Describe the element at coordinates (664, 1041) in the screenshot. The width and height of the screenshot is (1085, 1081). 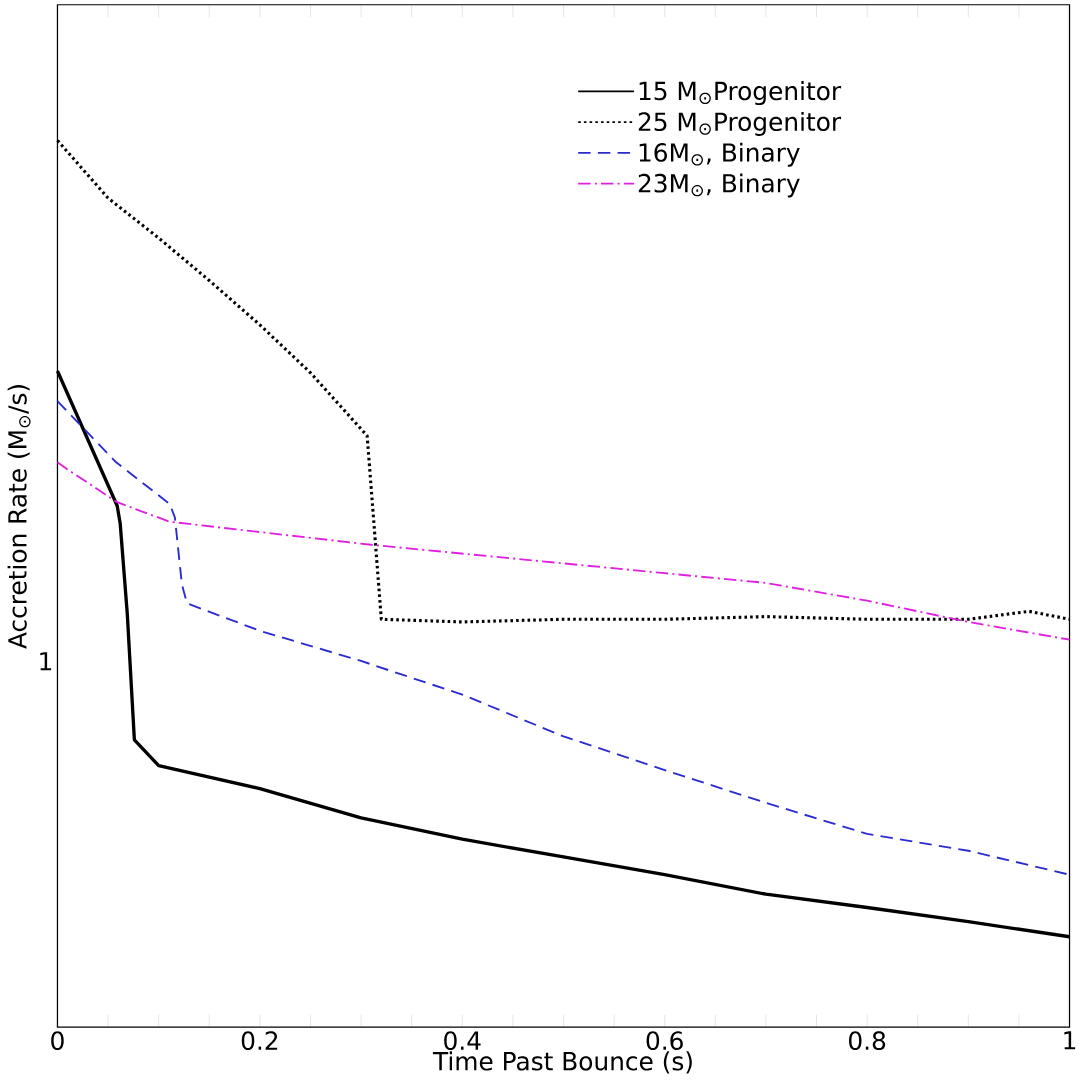
I see `x-tick-label: 0.6` at that location.